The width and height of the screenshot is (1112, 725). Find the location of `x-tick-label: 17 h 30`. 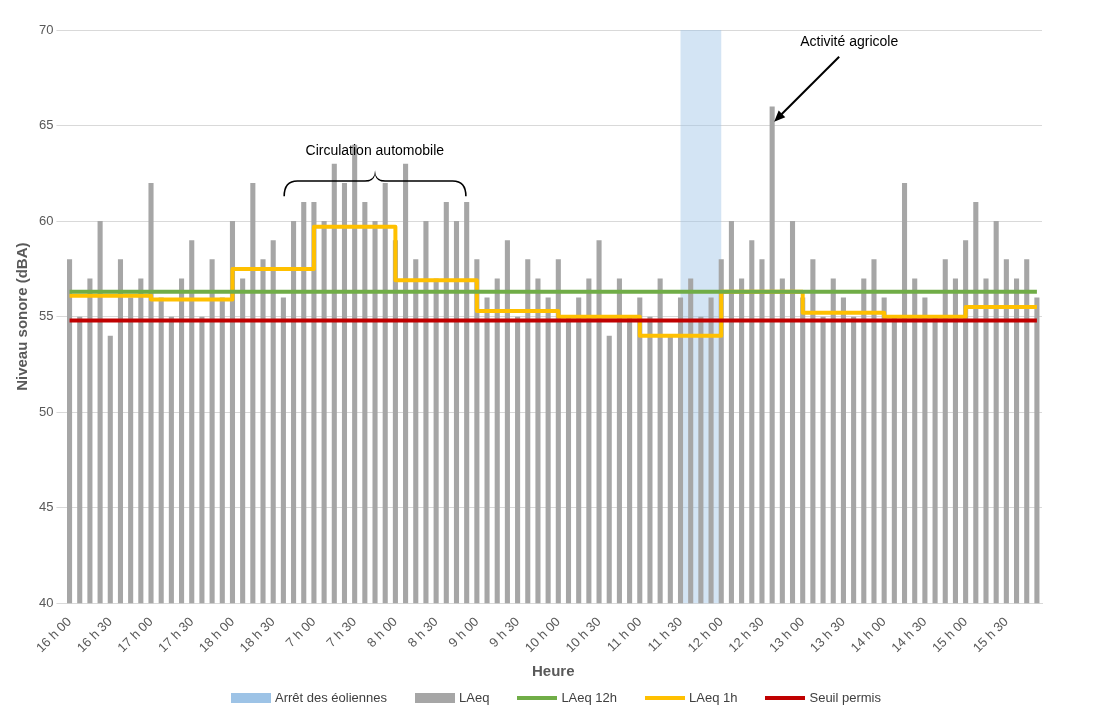

x-tick-label: 17 h 30 is located at coordinates (176, 634).